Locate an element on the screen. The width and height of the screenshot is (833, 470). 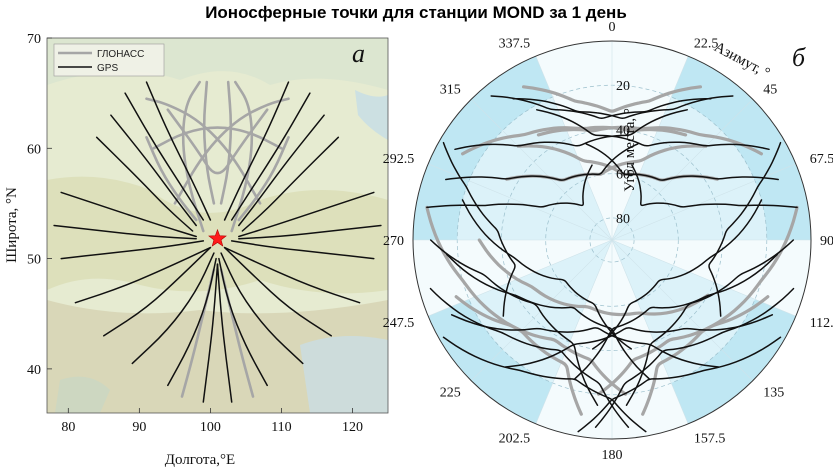
station-star is located at coordinates (217, 237).